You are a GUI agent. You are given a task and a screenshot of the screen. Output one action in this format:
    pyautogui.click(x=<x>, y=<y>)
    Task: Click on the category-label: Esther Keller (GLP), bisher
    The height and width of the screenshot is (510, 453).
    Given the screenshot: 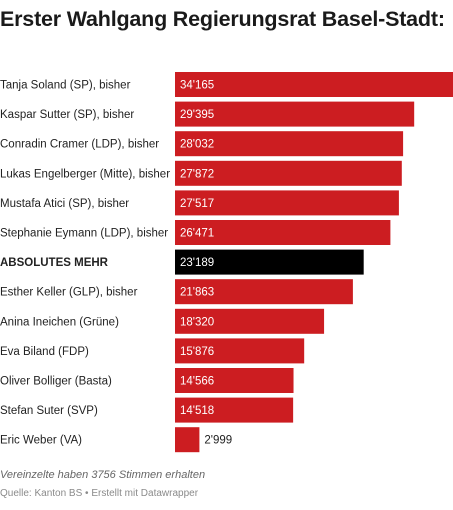 What is the action you would take?
    pyautogui.click(x=69, y=293)
    